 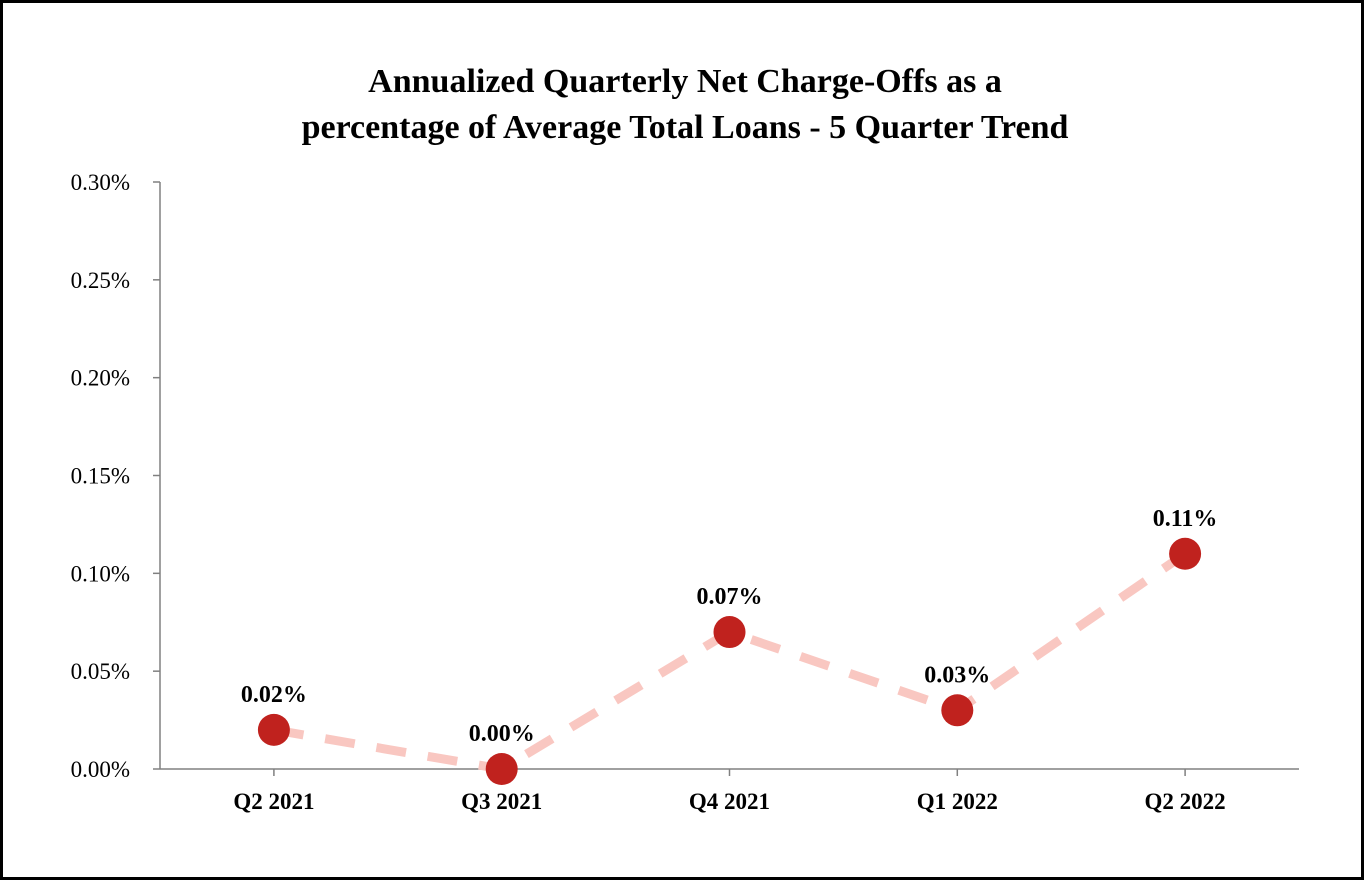 What do you see at coordinates (100, 280) in the screenshot?
I see `y-tick-label: 0.25%` at bounding box center [100, 280].